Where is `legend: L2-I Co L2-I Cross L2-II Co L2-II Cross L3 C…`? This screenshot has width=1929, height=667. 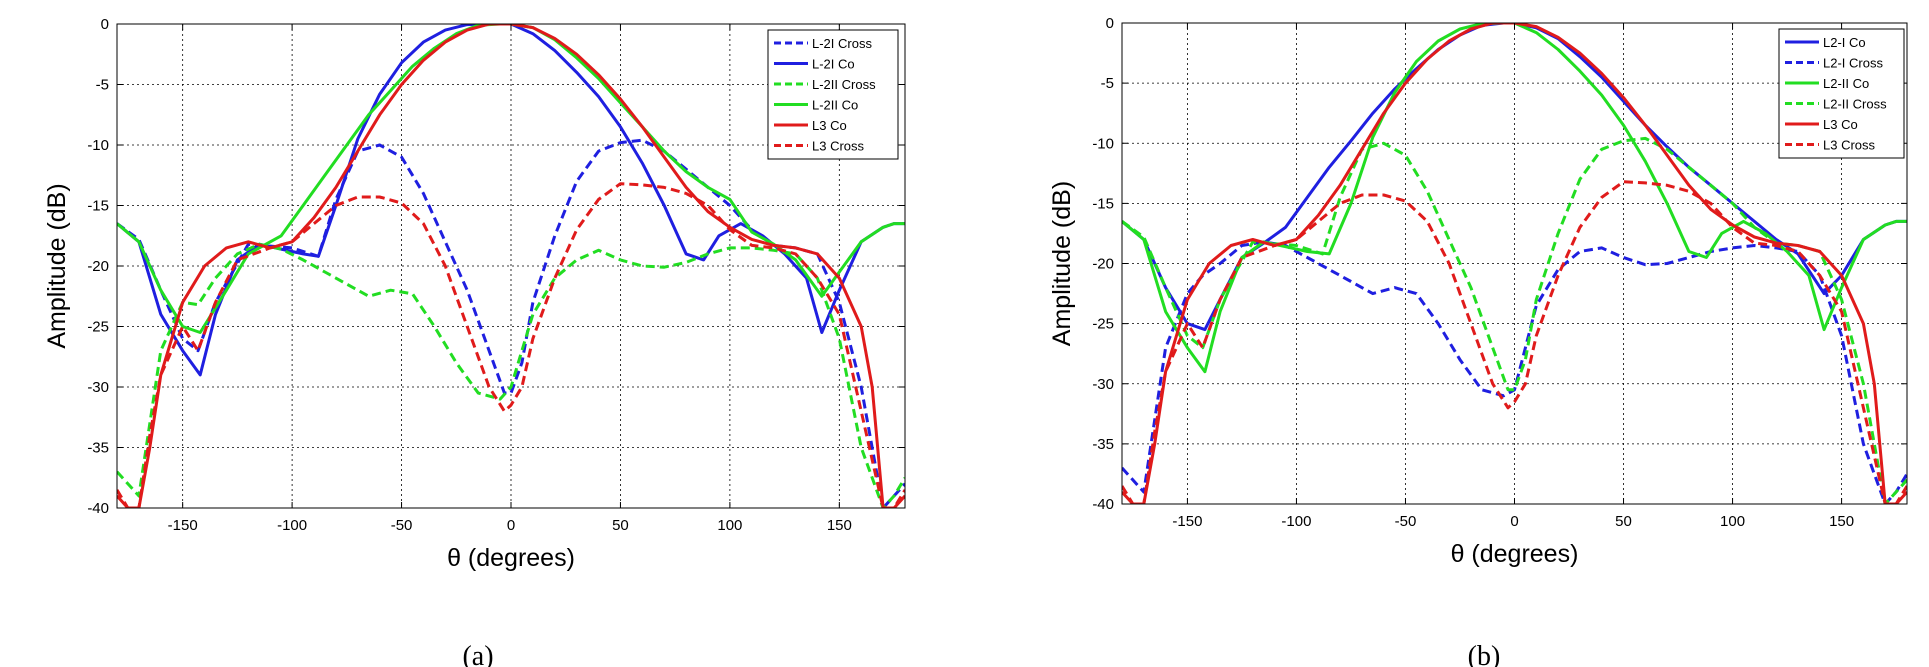 legend: L2-I Co L2-I Cross L2-II Co L2-II Cross L3 C… is located at coordinates (1841, 93).